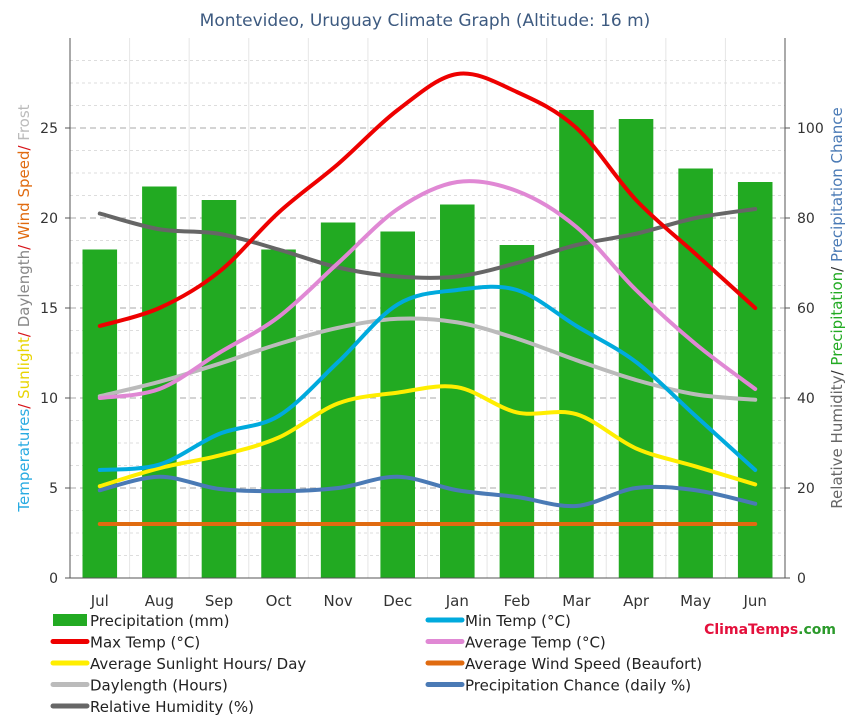 This screenshot has width=851, height=719. I want to click on right-tick-label: 100, so click(810, 129).